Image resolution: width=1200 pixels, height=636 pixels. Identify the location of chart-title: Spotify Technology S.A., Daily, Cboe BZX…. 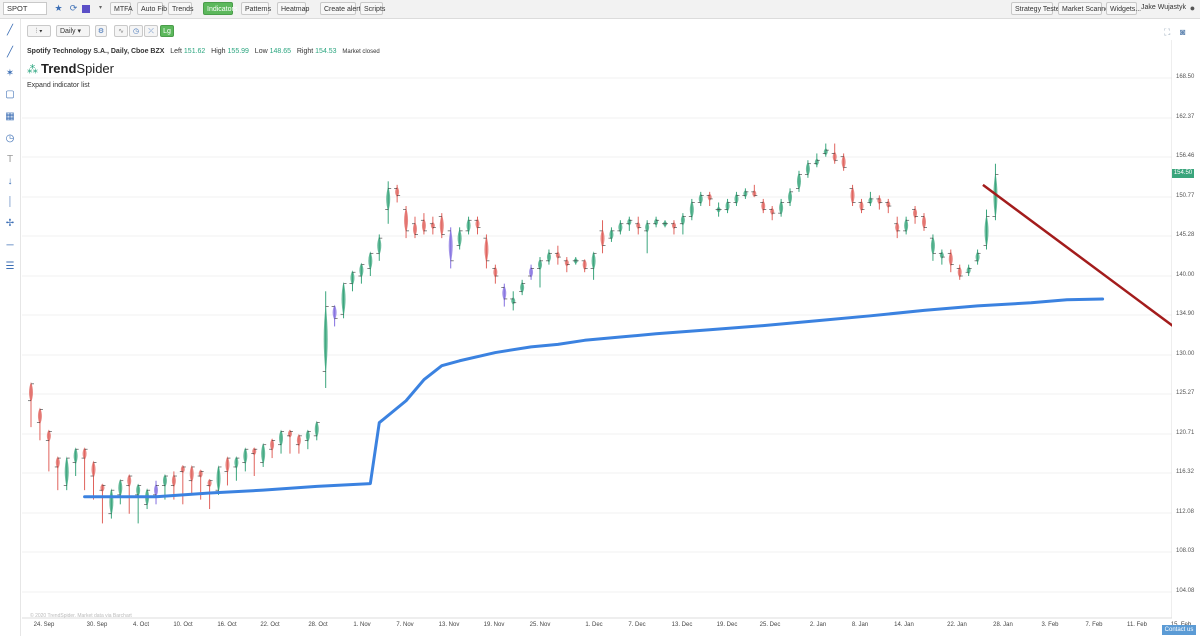
(203, 51).